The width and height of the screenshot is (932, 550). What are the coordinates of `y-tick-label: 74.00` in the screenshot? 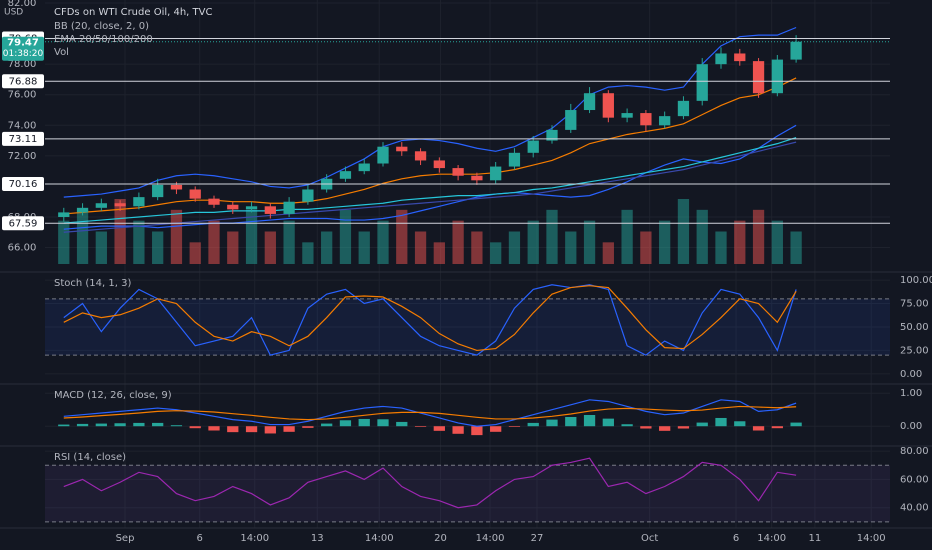 It's located at (22, 125).